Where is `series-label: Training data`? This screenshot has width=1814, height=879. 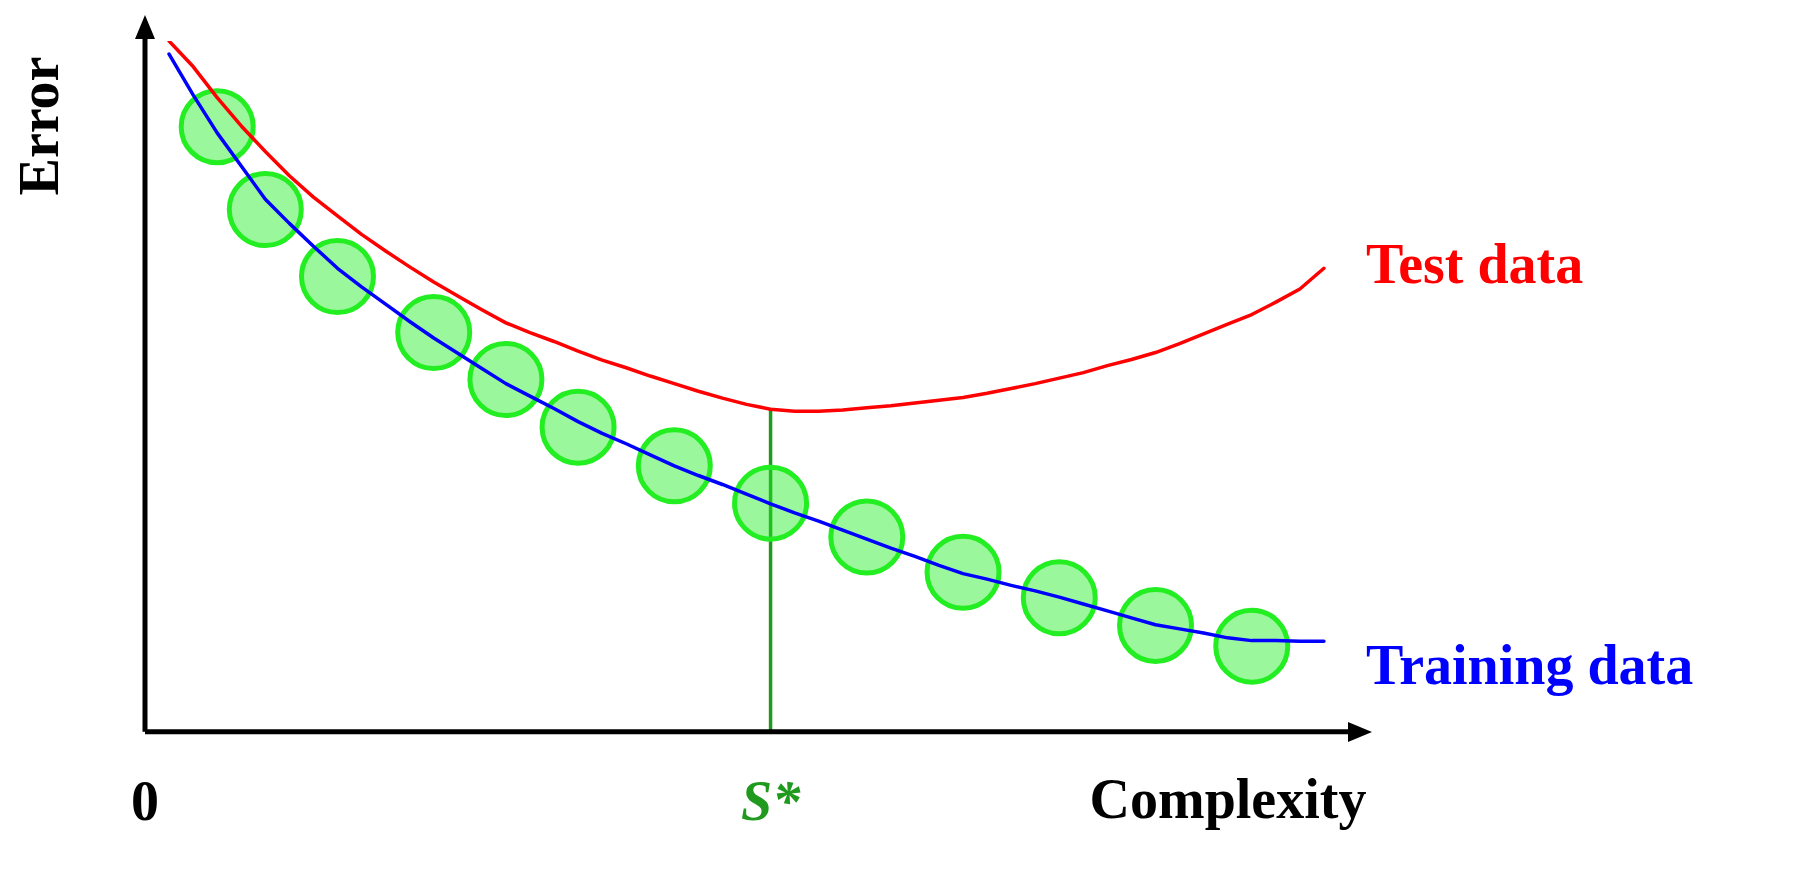 series-label: Training data is located at coordinates (1529, 664).